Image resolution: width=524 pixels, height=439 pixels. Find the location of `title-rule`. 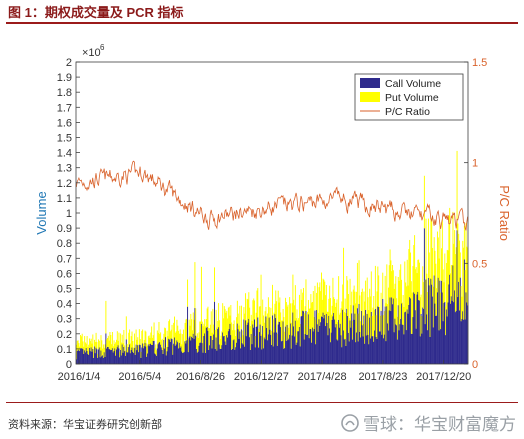

title-rule is located at coordinates (262, 23).